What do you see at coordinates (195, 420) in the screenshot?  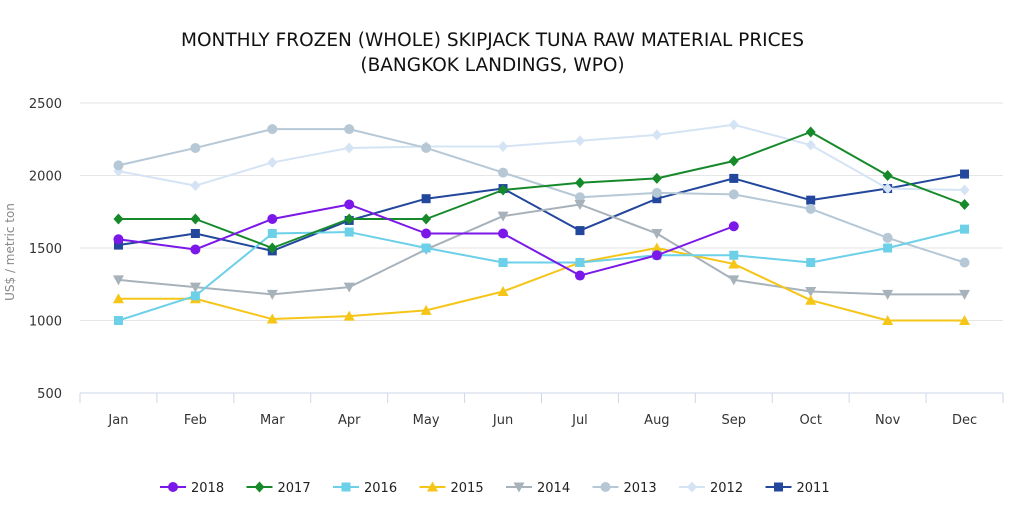 I see `x-tick-label: Feb` at bounding box center [195, 420].